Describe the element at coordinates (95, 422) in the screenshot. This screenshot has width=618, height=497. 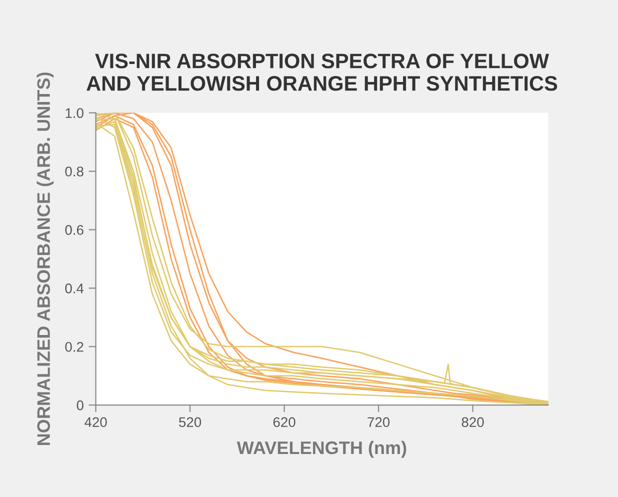
I see `x-tick-label: 420` at that location.